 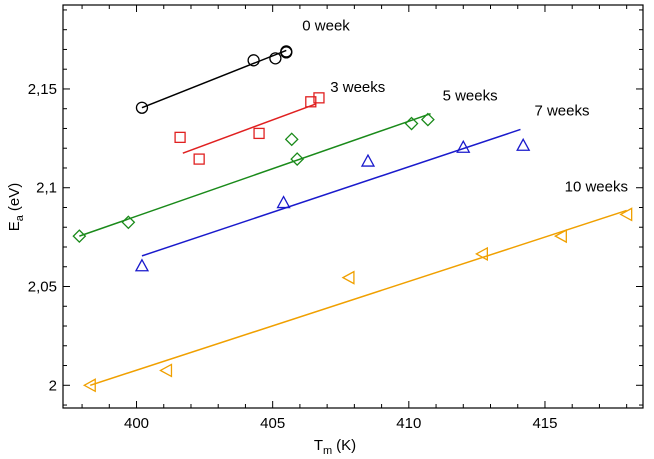 What do you see at coordinates (596, 186) in the screenshot?
I see `series-label: 10 weeks` at bounding box center [596, 186].